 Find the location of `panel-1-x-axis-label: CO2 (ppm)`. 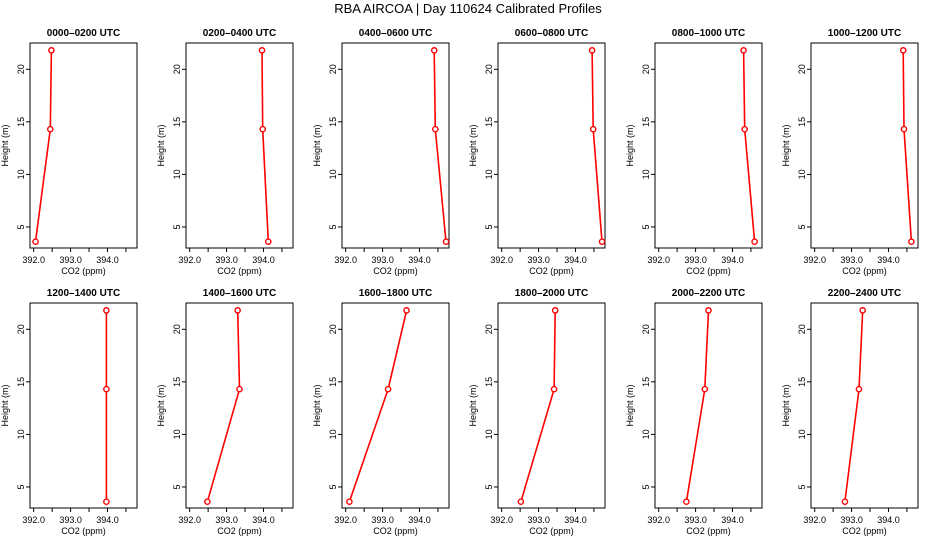

panel-1-x-axis-label: CO2 (ppm) is located at coordinates (83, 271).